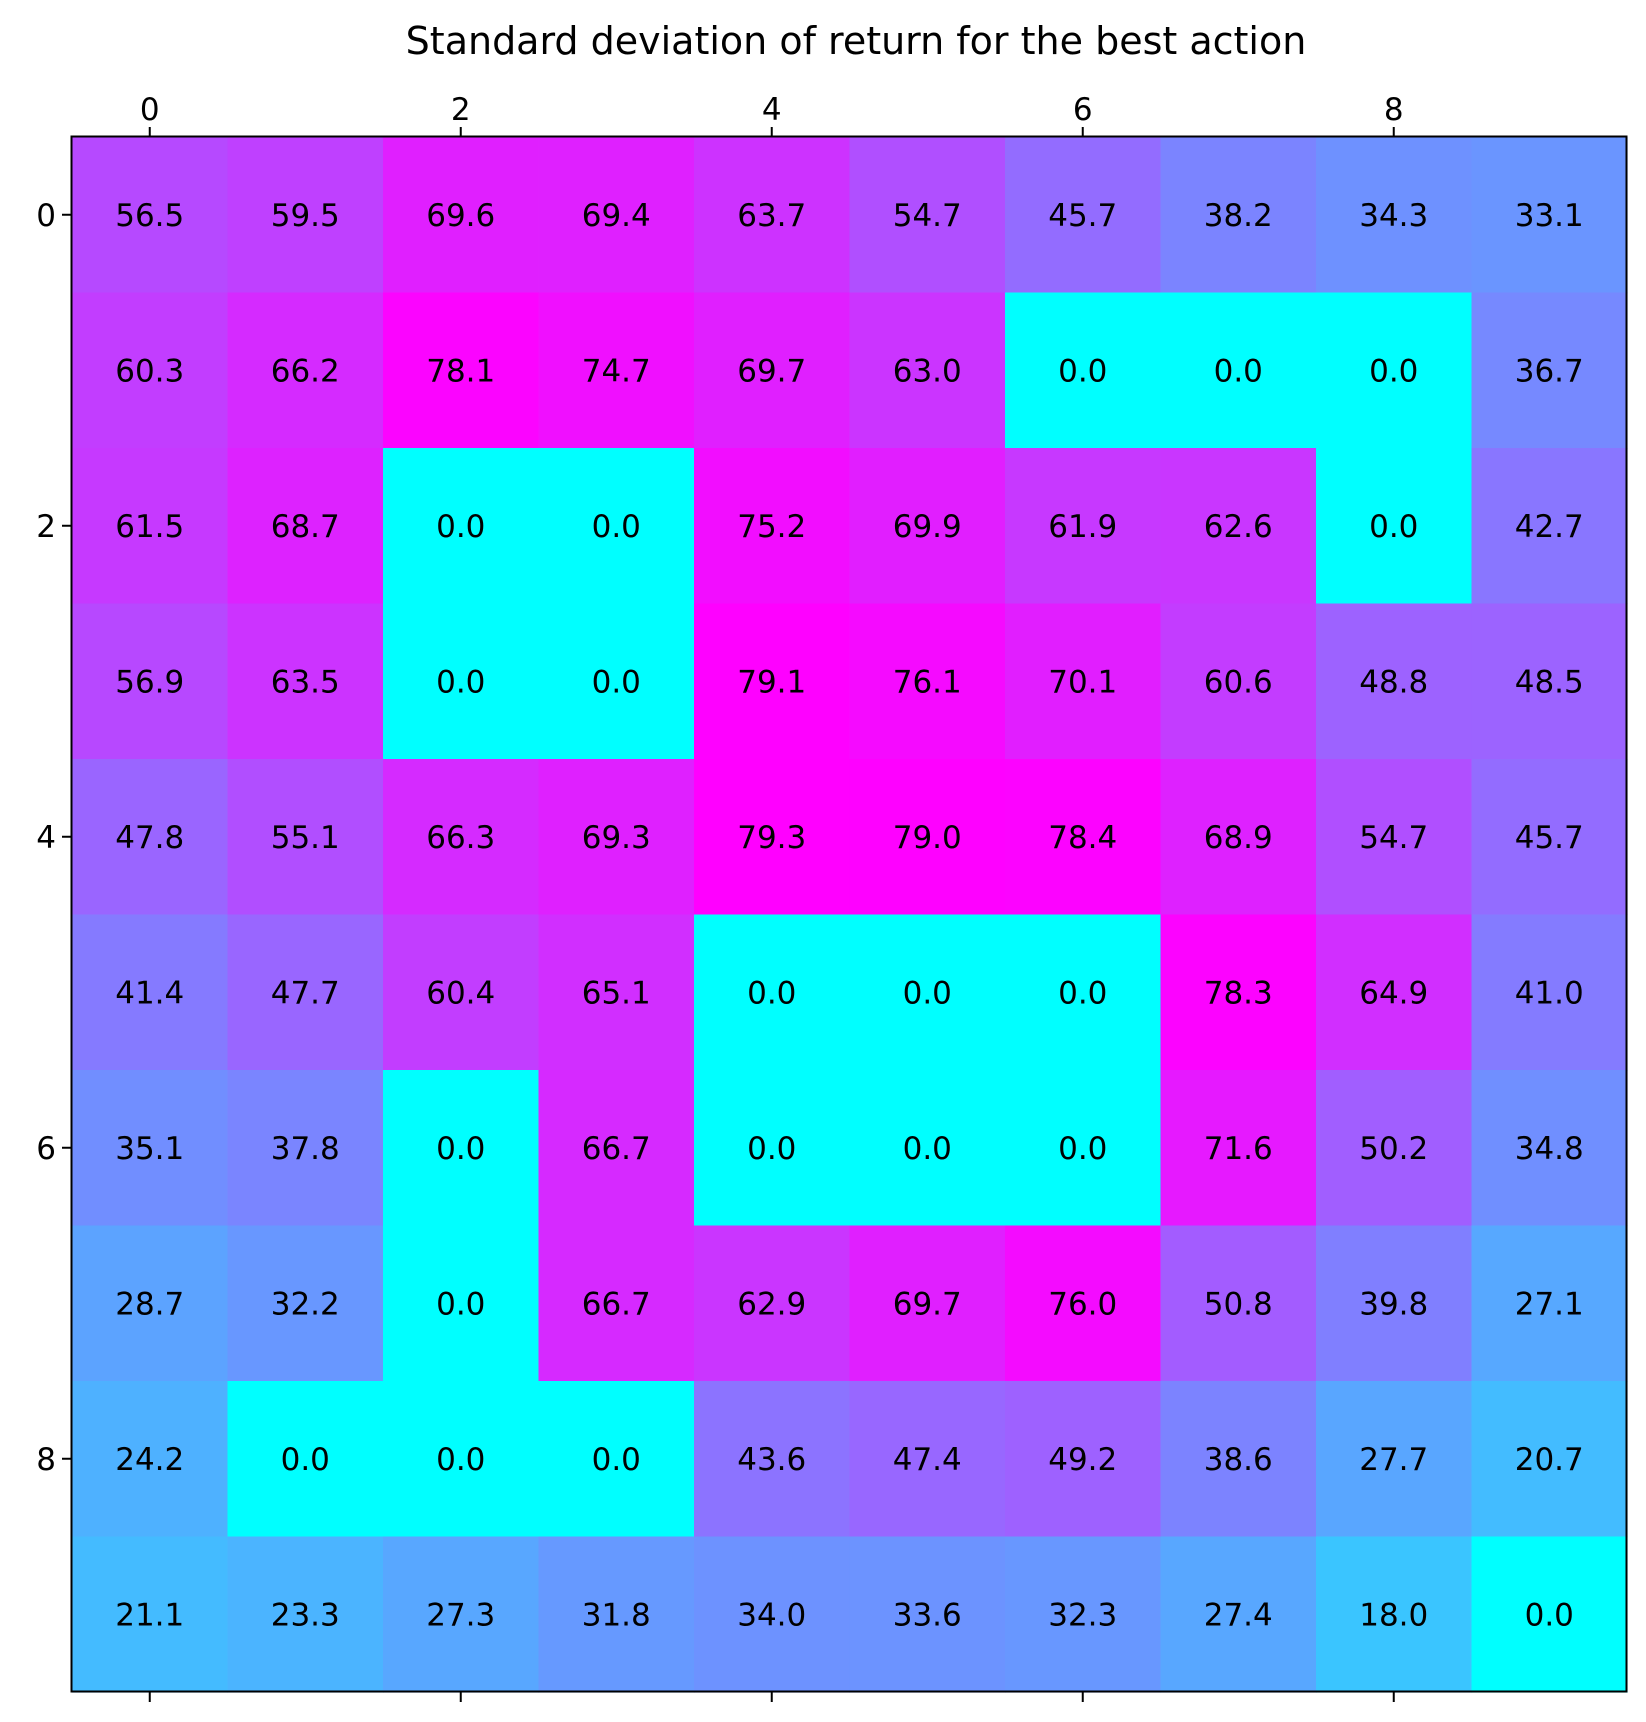 The height and width of the screenshot is (1722, 1646). I want to click on heatmap-cell-r8-c5, so click(927, 1459).